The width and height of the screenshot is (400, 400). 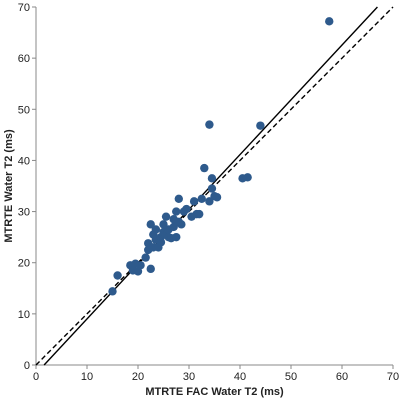 I want to click on y-tick-label: 50, so click(x=24, y=110).